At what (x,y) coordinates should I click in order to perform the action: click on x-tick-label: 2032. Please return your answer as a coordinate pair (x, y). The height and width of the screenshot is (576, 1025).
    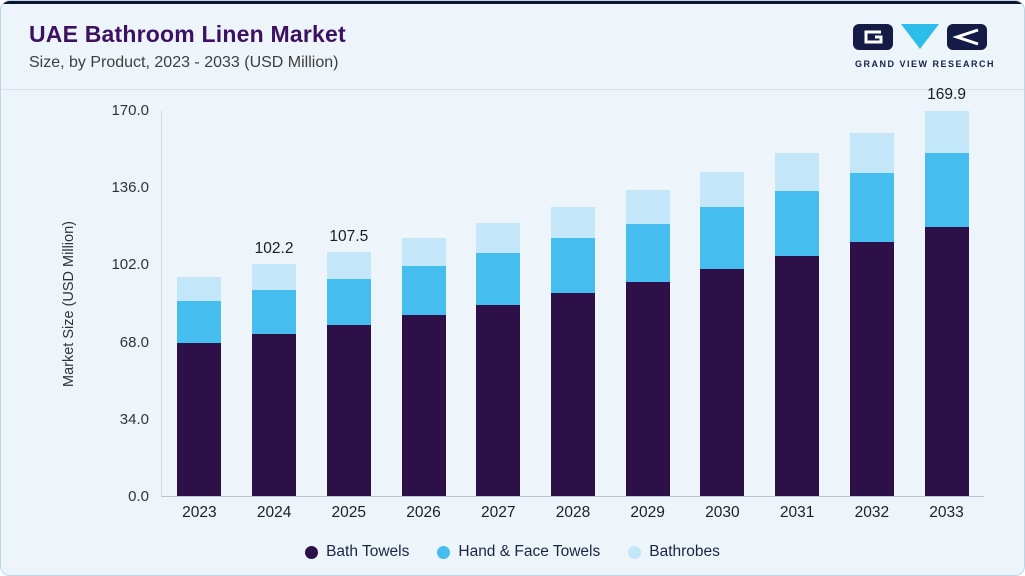
    Looking at the image, I should click on (872, 512).